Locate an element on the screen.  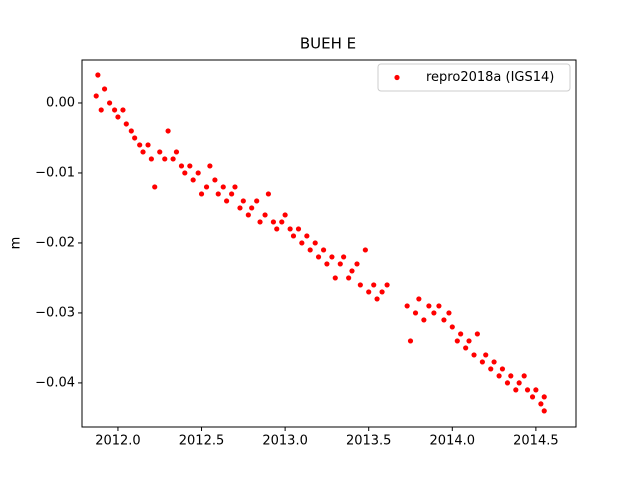
x-tick-label: 2013.5 is located at coordinates (369, 441).